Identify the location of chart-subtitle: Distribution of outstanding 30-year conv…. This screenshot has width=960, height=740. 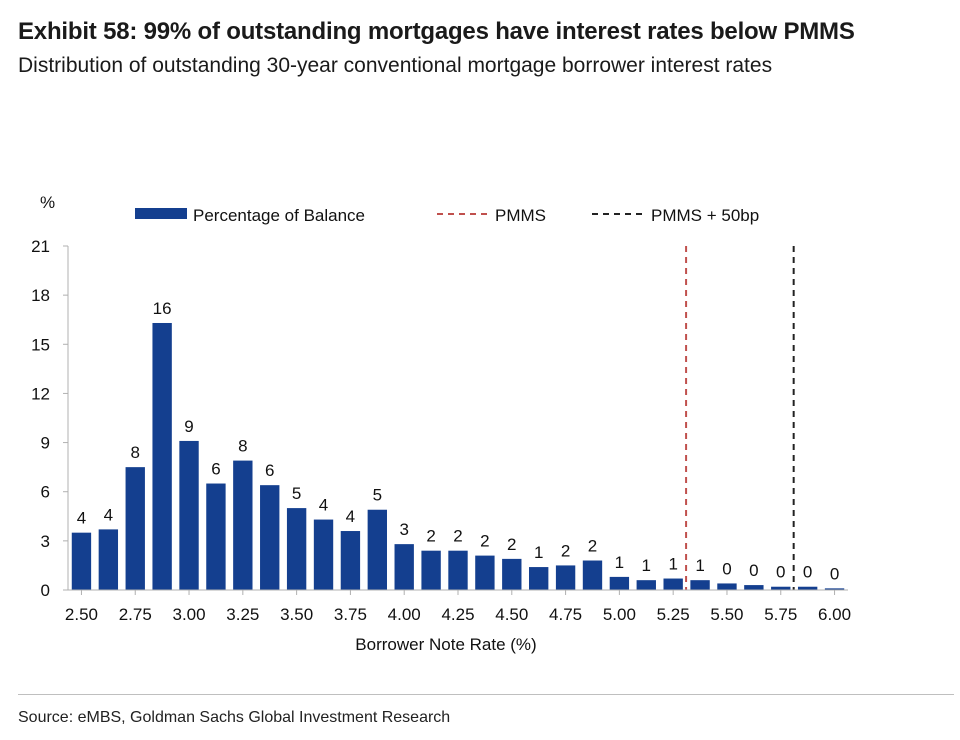
(395, 65).